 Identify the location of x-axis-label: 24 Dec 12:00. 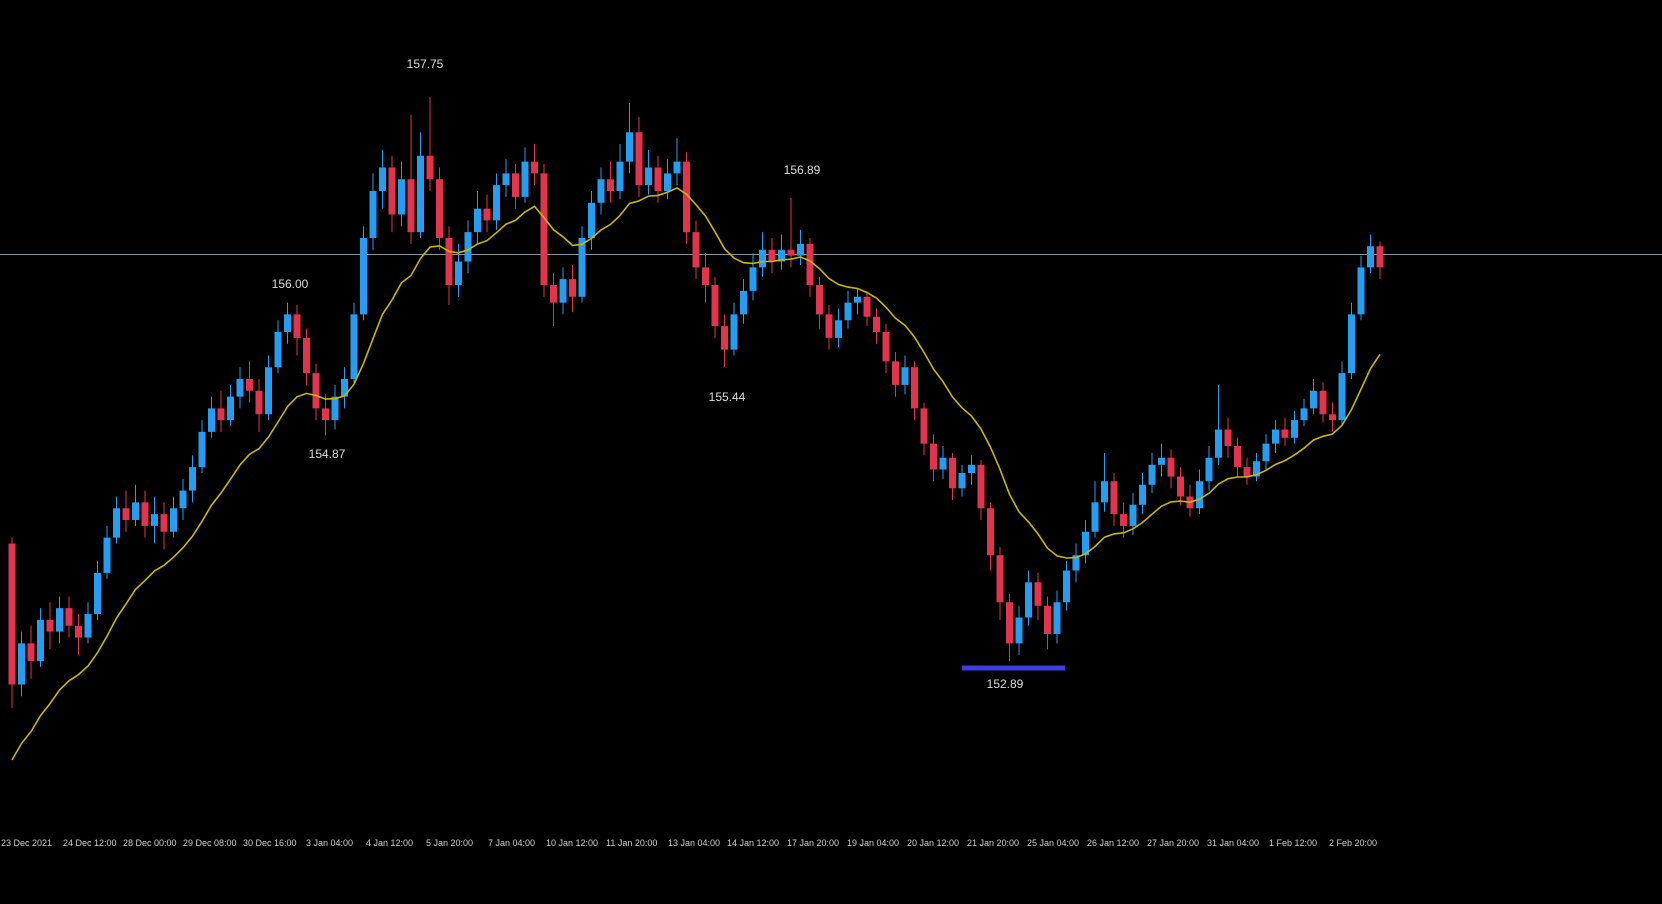
(90, 843).